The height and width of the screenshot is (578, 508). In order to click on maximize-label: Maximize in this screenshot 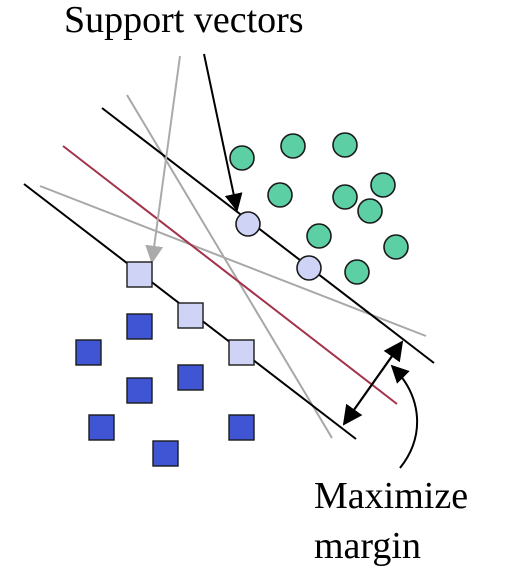, I will do `click(391, 496)`.